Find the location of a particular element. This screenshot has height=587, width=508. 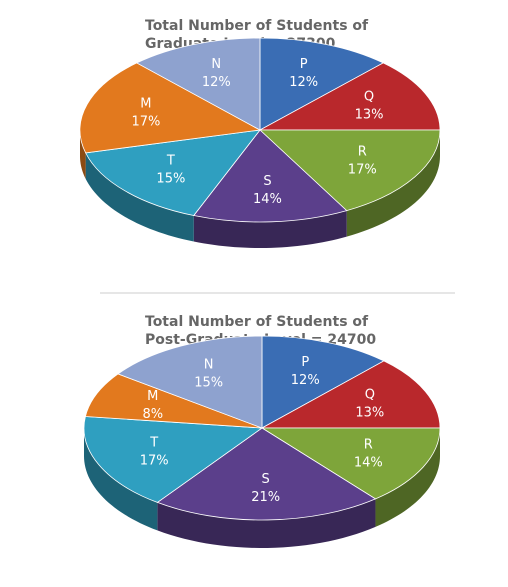

slice-value-label: 8% is located at coordinates (152, 414).